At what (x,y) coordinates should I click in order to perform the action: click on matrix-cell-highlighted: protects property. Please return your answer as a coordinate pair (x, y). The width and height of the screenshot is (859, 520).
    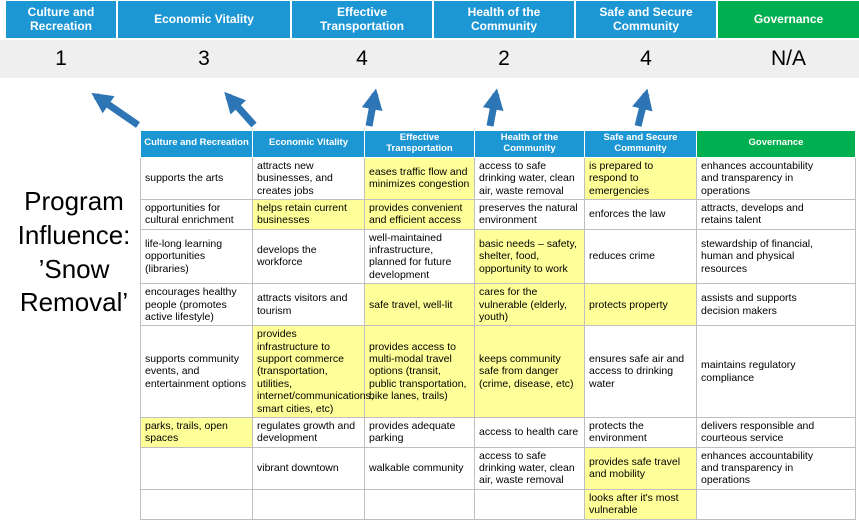
    Looking at the image, I should click on (640, 305).